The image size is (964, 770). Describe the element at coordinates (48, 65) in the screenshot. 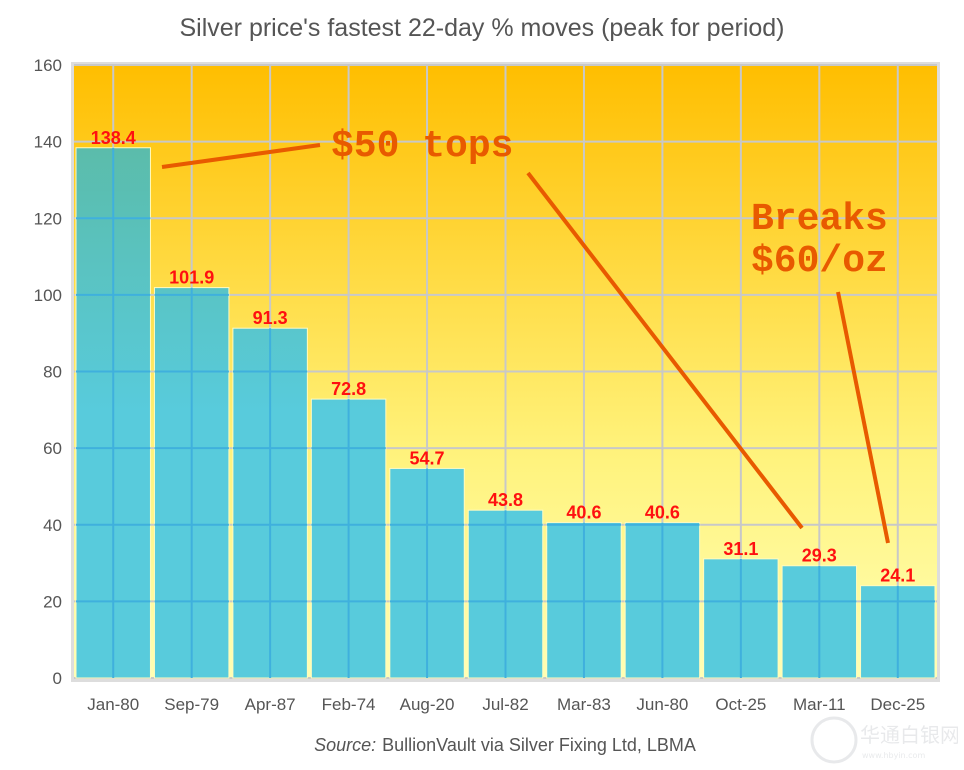

I see `y-tick-label: 160` at that location.